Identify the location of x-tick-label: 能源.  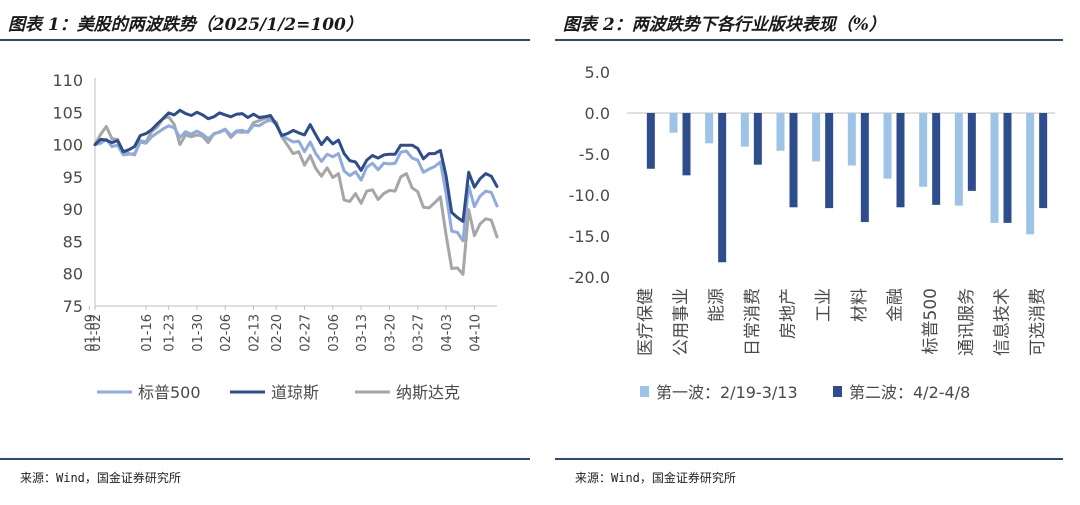
(717, 305).